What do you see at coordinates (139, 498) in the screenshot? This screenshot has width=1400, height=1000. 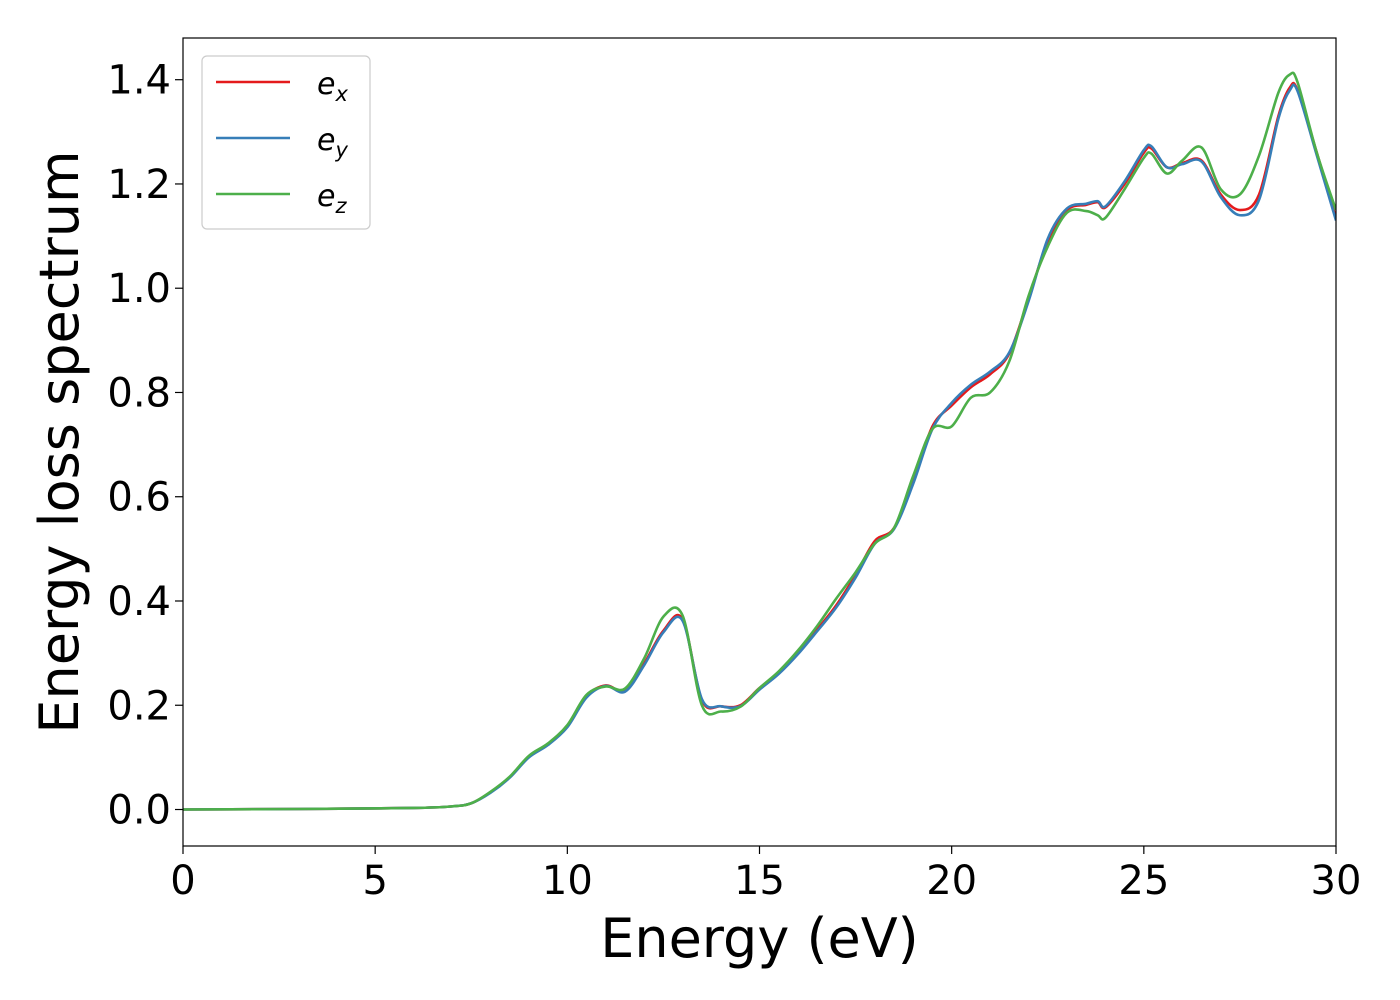 I see `y-tick-label: 0.6` at bounding box center [139, 498].